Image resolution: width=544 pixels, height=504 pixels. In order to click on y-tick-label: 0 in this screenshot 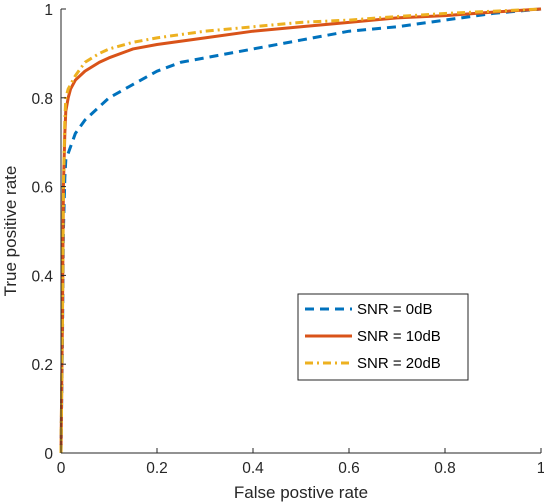, I will do `click(48, 454)`.